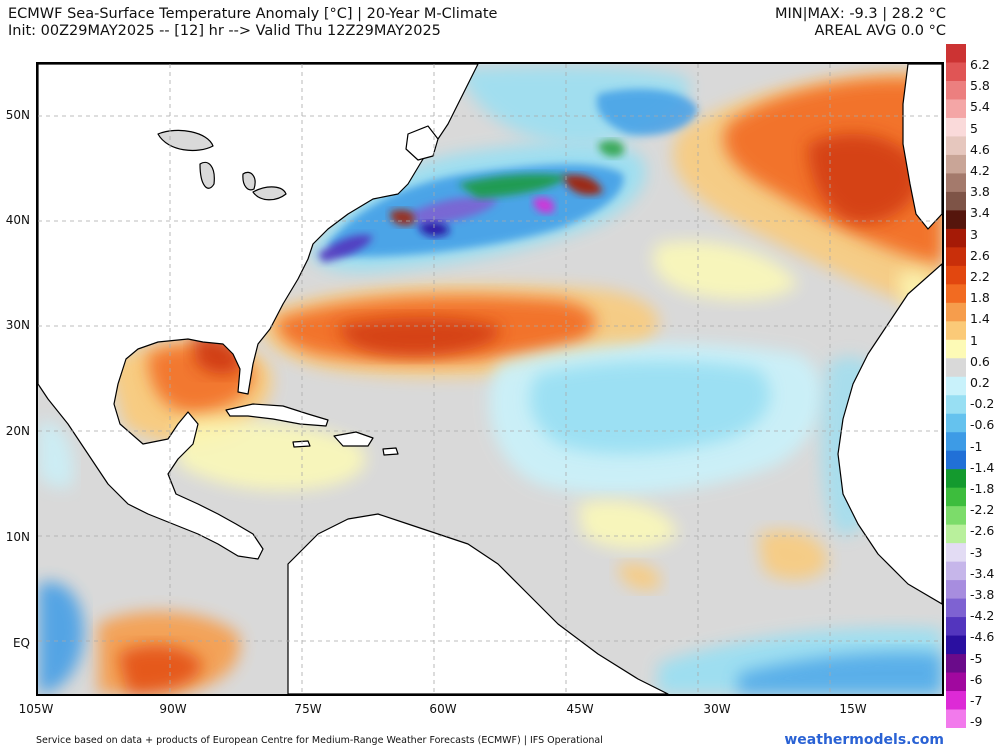 This screenshot has height=750, width=1000. I want to click on color-scale-label: 2.6, so click(980, 255).